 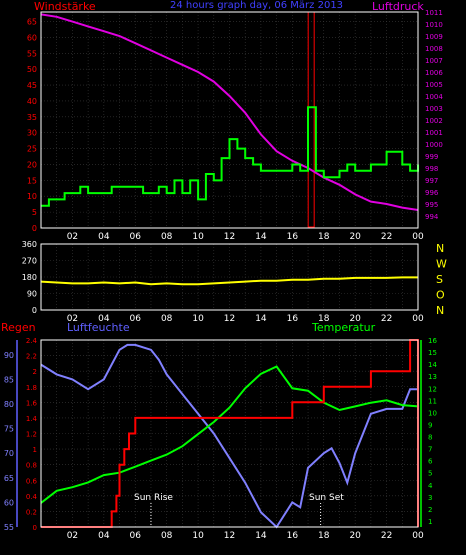 What do you see at coordinates (34, 310) in the screenshot?
I see `direction-tick-label: 0` at bounding box center [34, 310].